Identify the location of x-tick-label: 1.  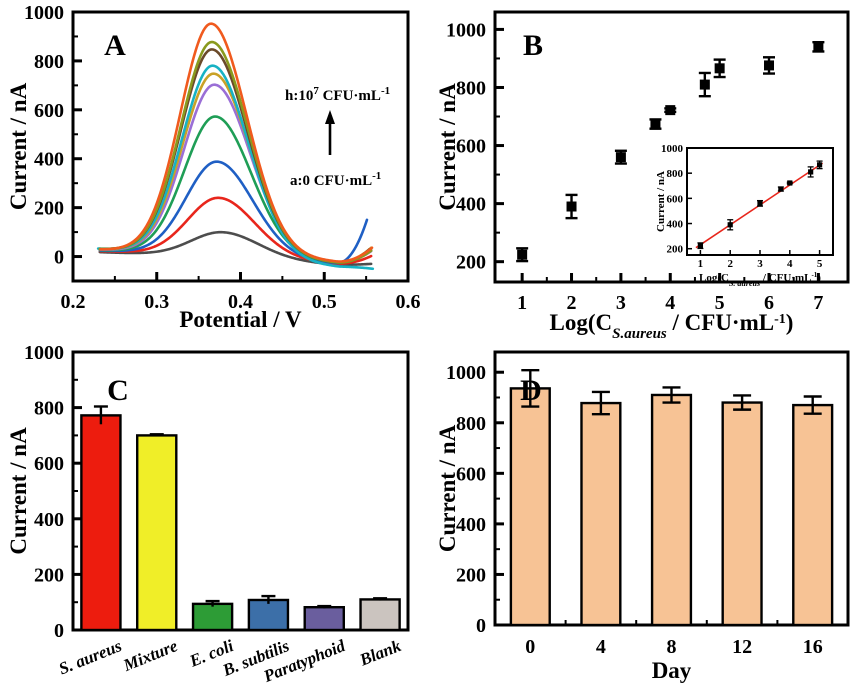
(522, 303).